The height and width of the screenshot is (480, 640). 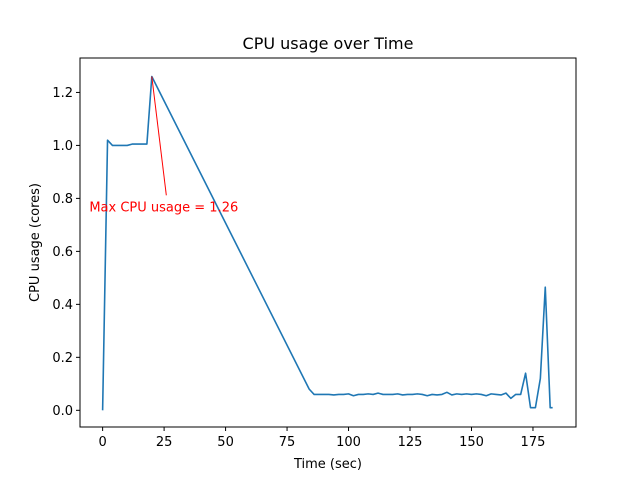 I want to click on y-tick-label: 0.4, so click(x=62, y=305).